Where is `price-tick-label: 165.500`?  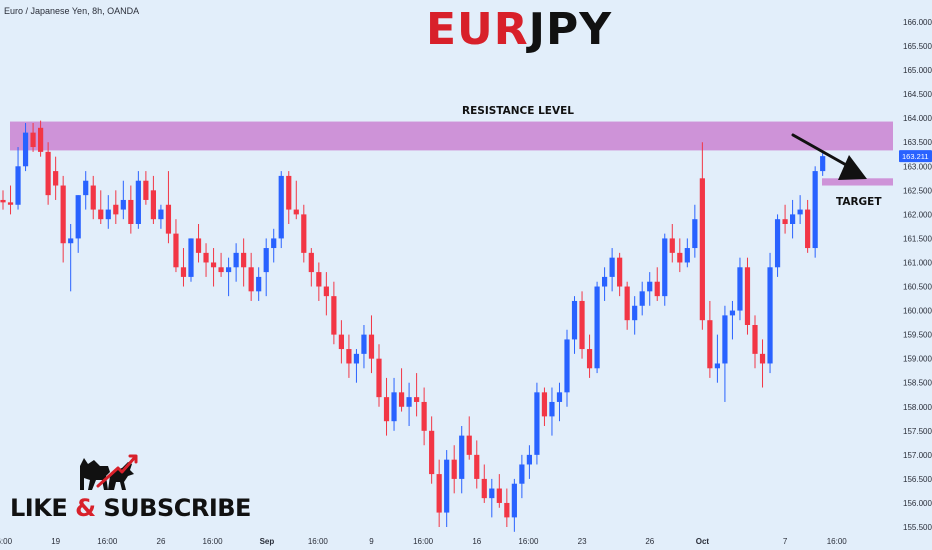
price-tick-label: 165.500 is located at coordinates (917, 46).